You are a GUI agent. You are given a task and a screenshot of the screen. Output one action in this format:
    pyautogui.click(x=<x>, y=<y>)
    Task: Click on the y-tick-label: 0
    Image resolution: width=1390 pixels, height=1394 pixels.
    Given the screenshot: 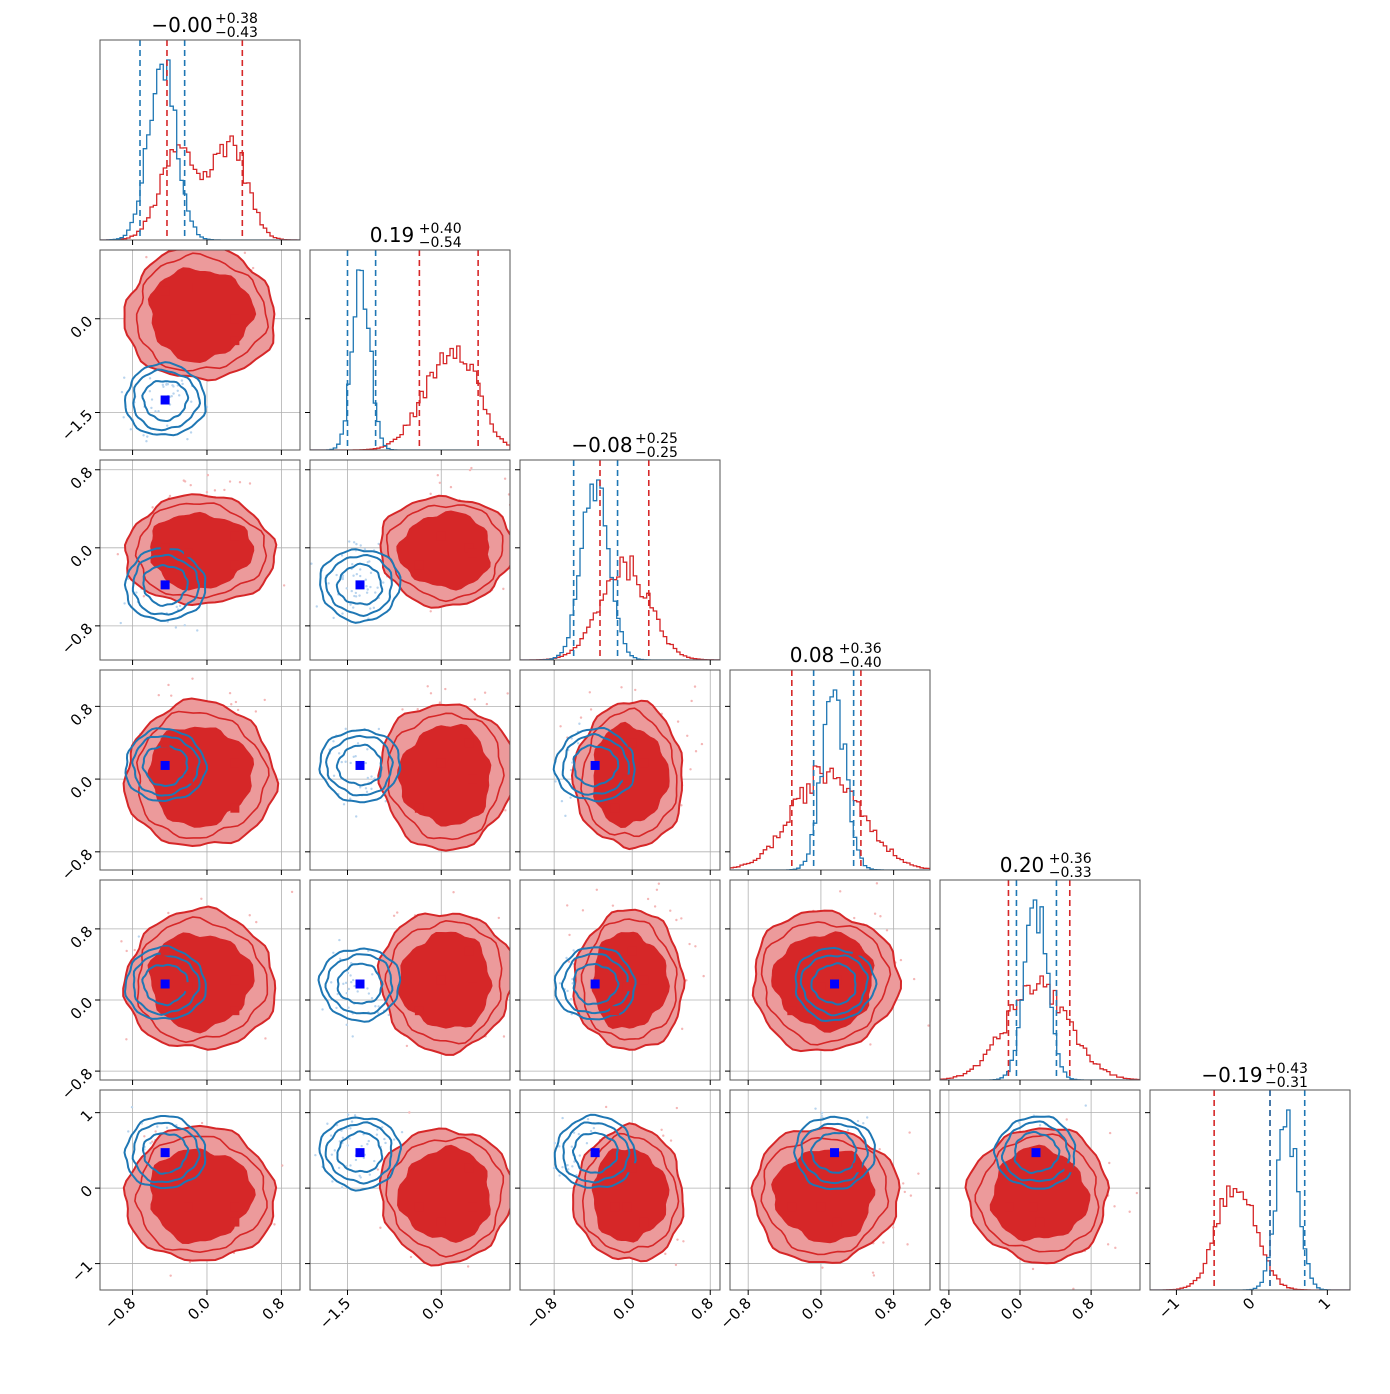 What is the action you would take?
    pyautogui.click(x=86, y=1191)
    